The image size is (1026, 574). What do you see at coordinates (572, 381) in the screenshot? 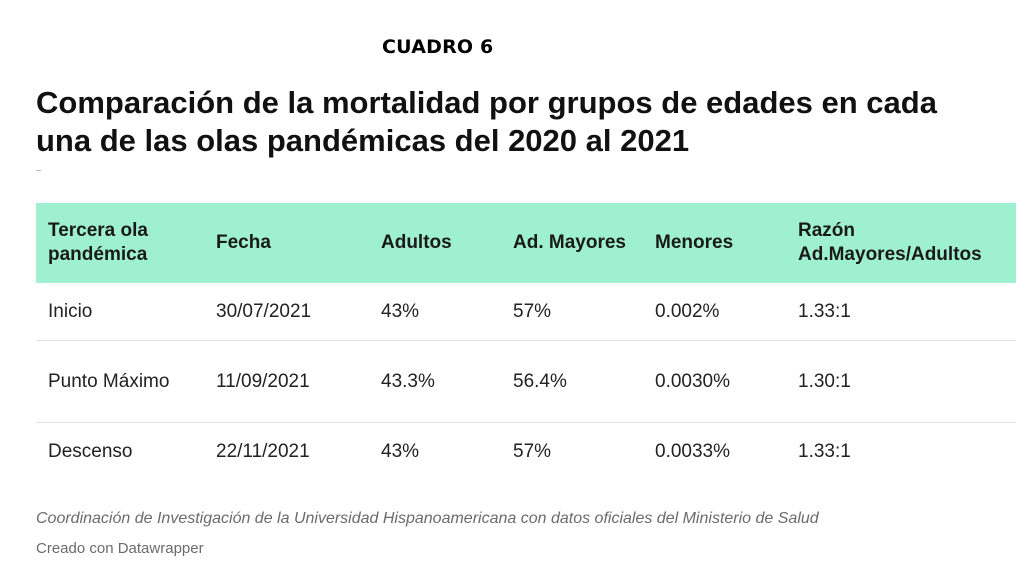
I see `cell-elderly: 56.4%` at bounding box center [572, 381].